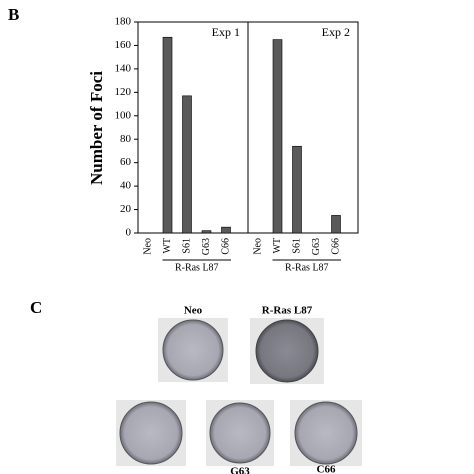 Image resolution: width=474 pixels, height=474 pixels. I want to click on y-tick-label: 80, so click(126, 139).